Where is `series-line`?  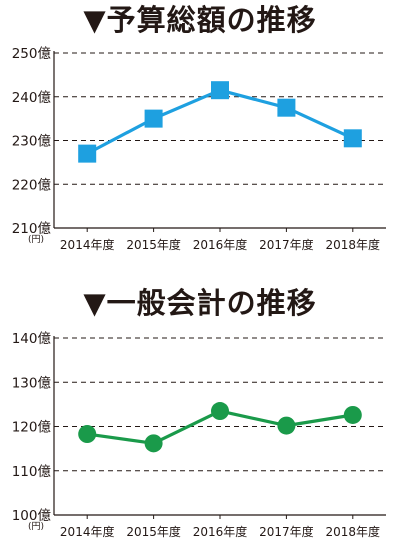 series-line is located at coordinates (220, 122).